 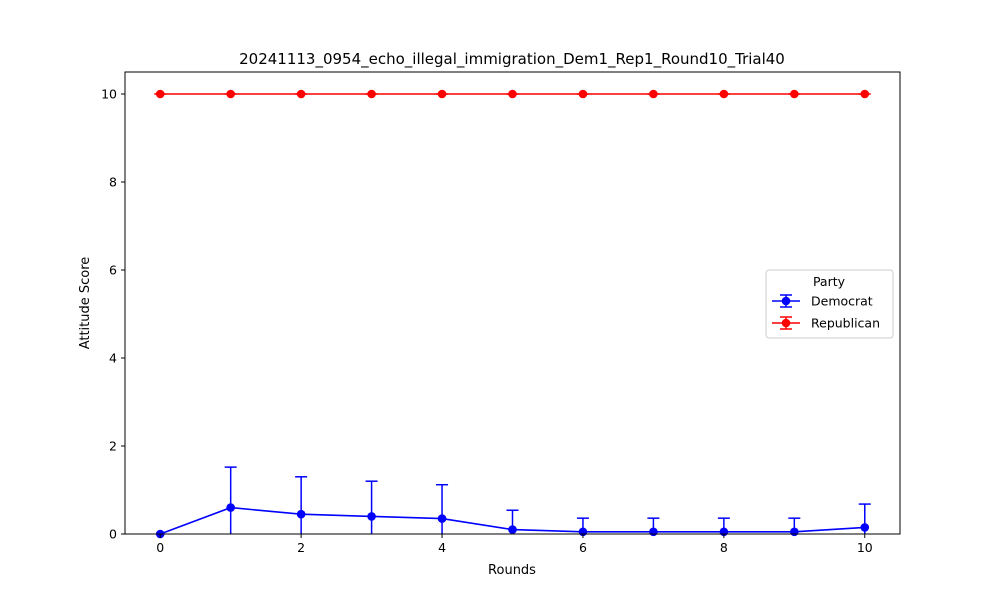 I want to click on y-tick-label: 0, so click(x=113, y=534).